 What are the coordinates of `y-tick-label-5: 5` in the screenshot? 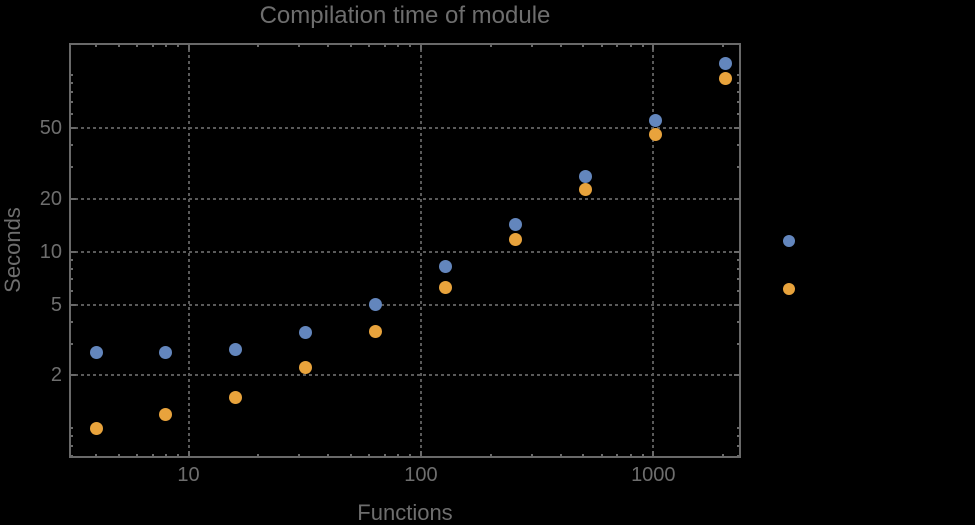 It's located at (56, 304).